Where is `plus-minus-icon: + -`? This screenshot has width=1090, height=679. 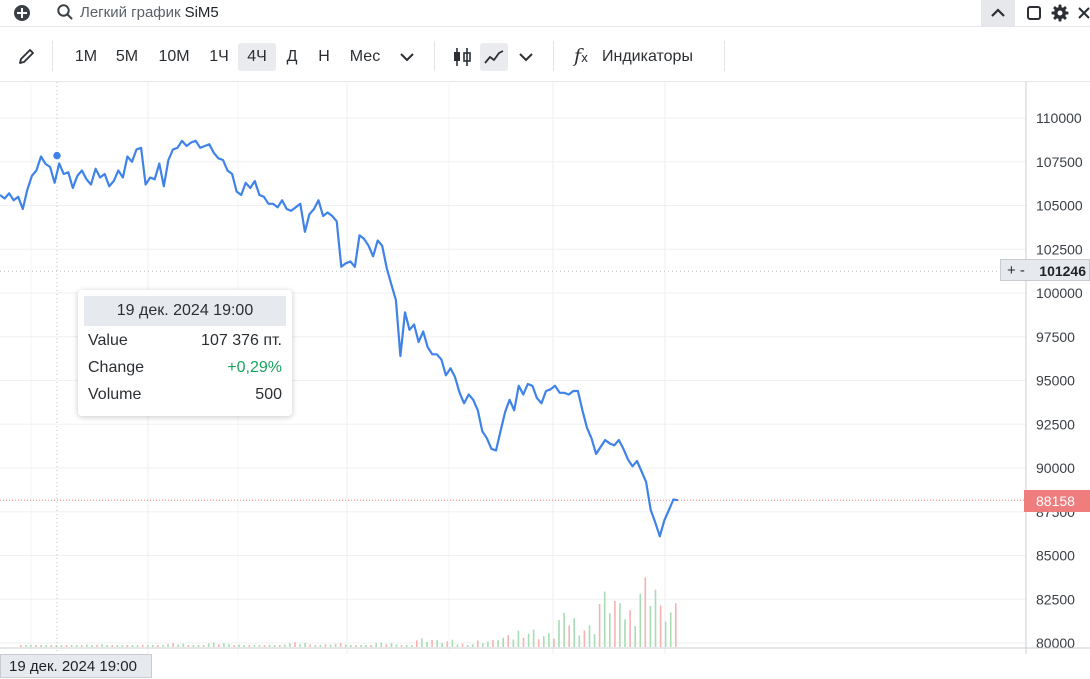 plus-minus-icon: + - is located at coordinates (1016, 270).